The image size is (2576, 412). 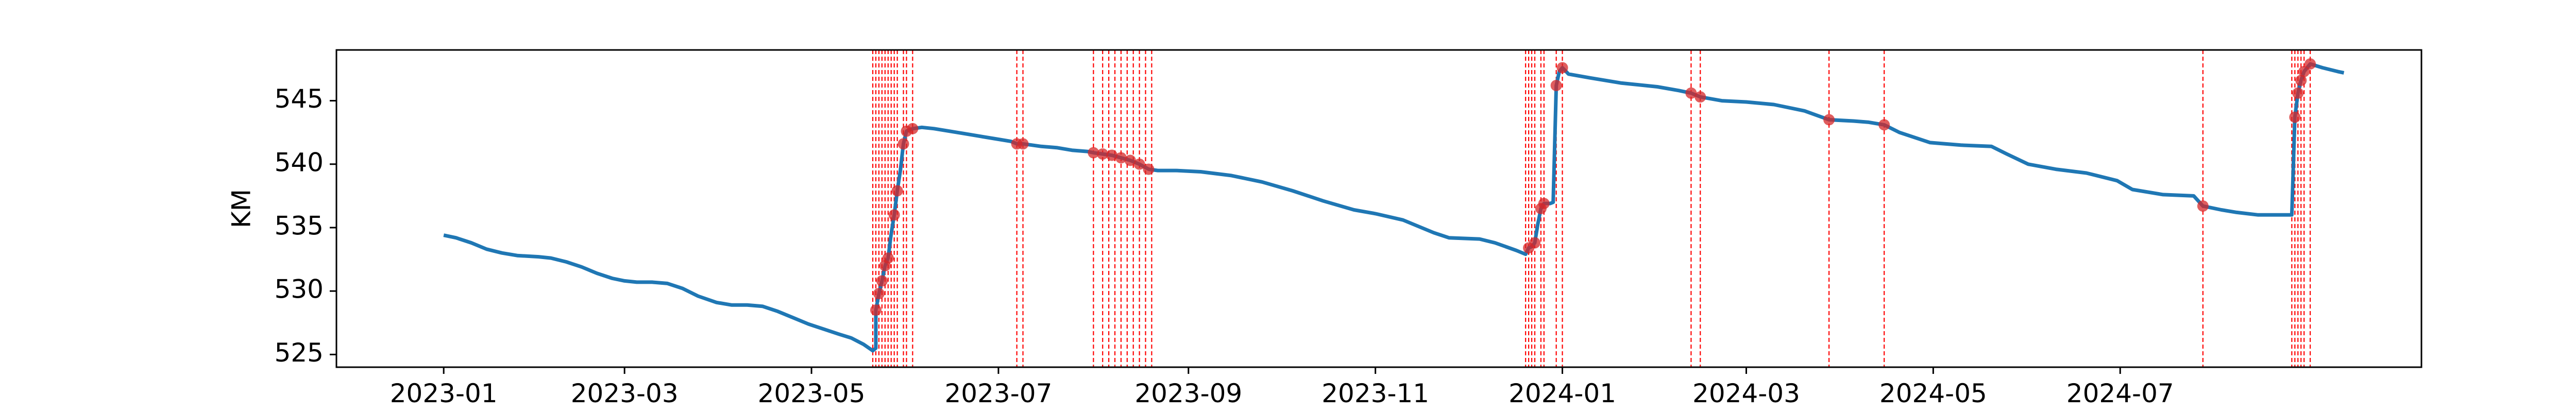 I want to click on x-tick-label-6: 2024-01, so click(x=1562, y=393).